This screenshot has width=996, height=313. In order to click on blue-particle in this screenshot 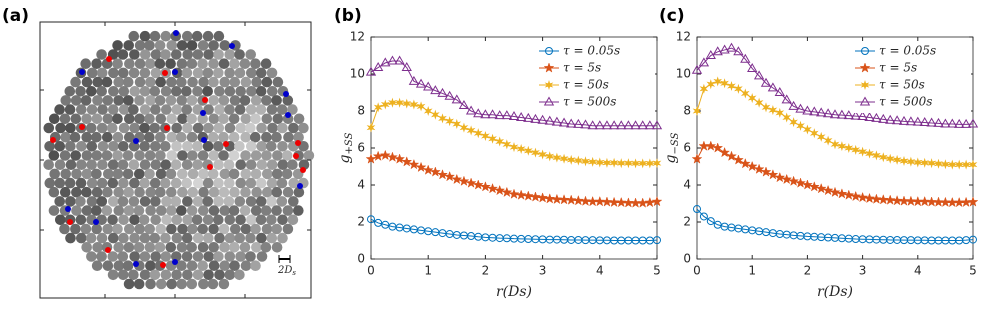, I will do `click(82, 72)`.